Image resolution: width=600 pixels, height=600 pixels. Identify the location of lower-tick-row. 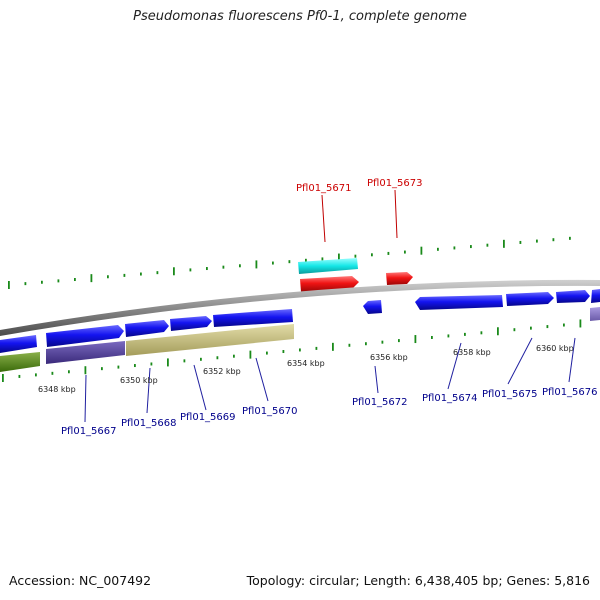
(292, 350).